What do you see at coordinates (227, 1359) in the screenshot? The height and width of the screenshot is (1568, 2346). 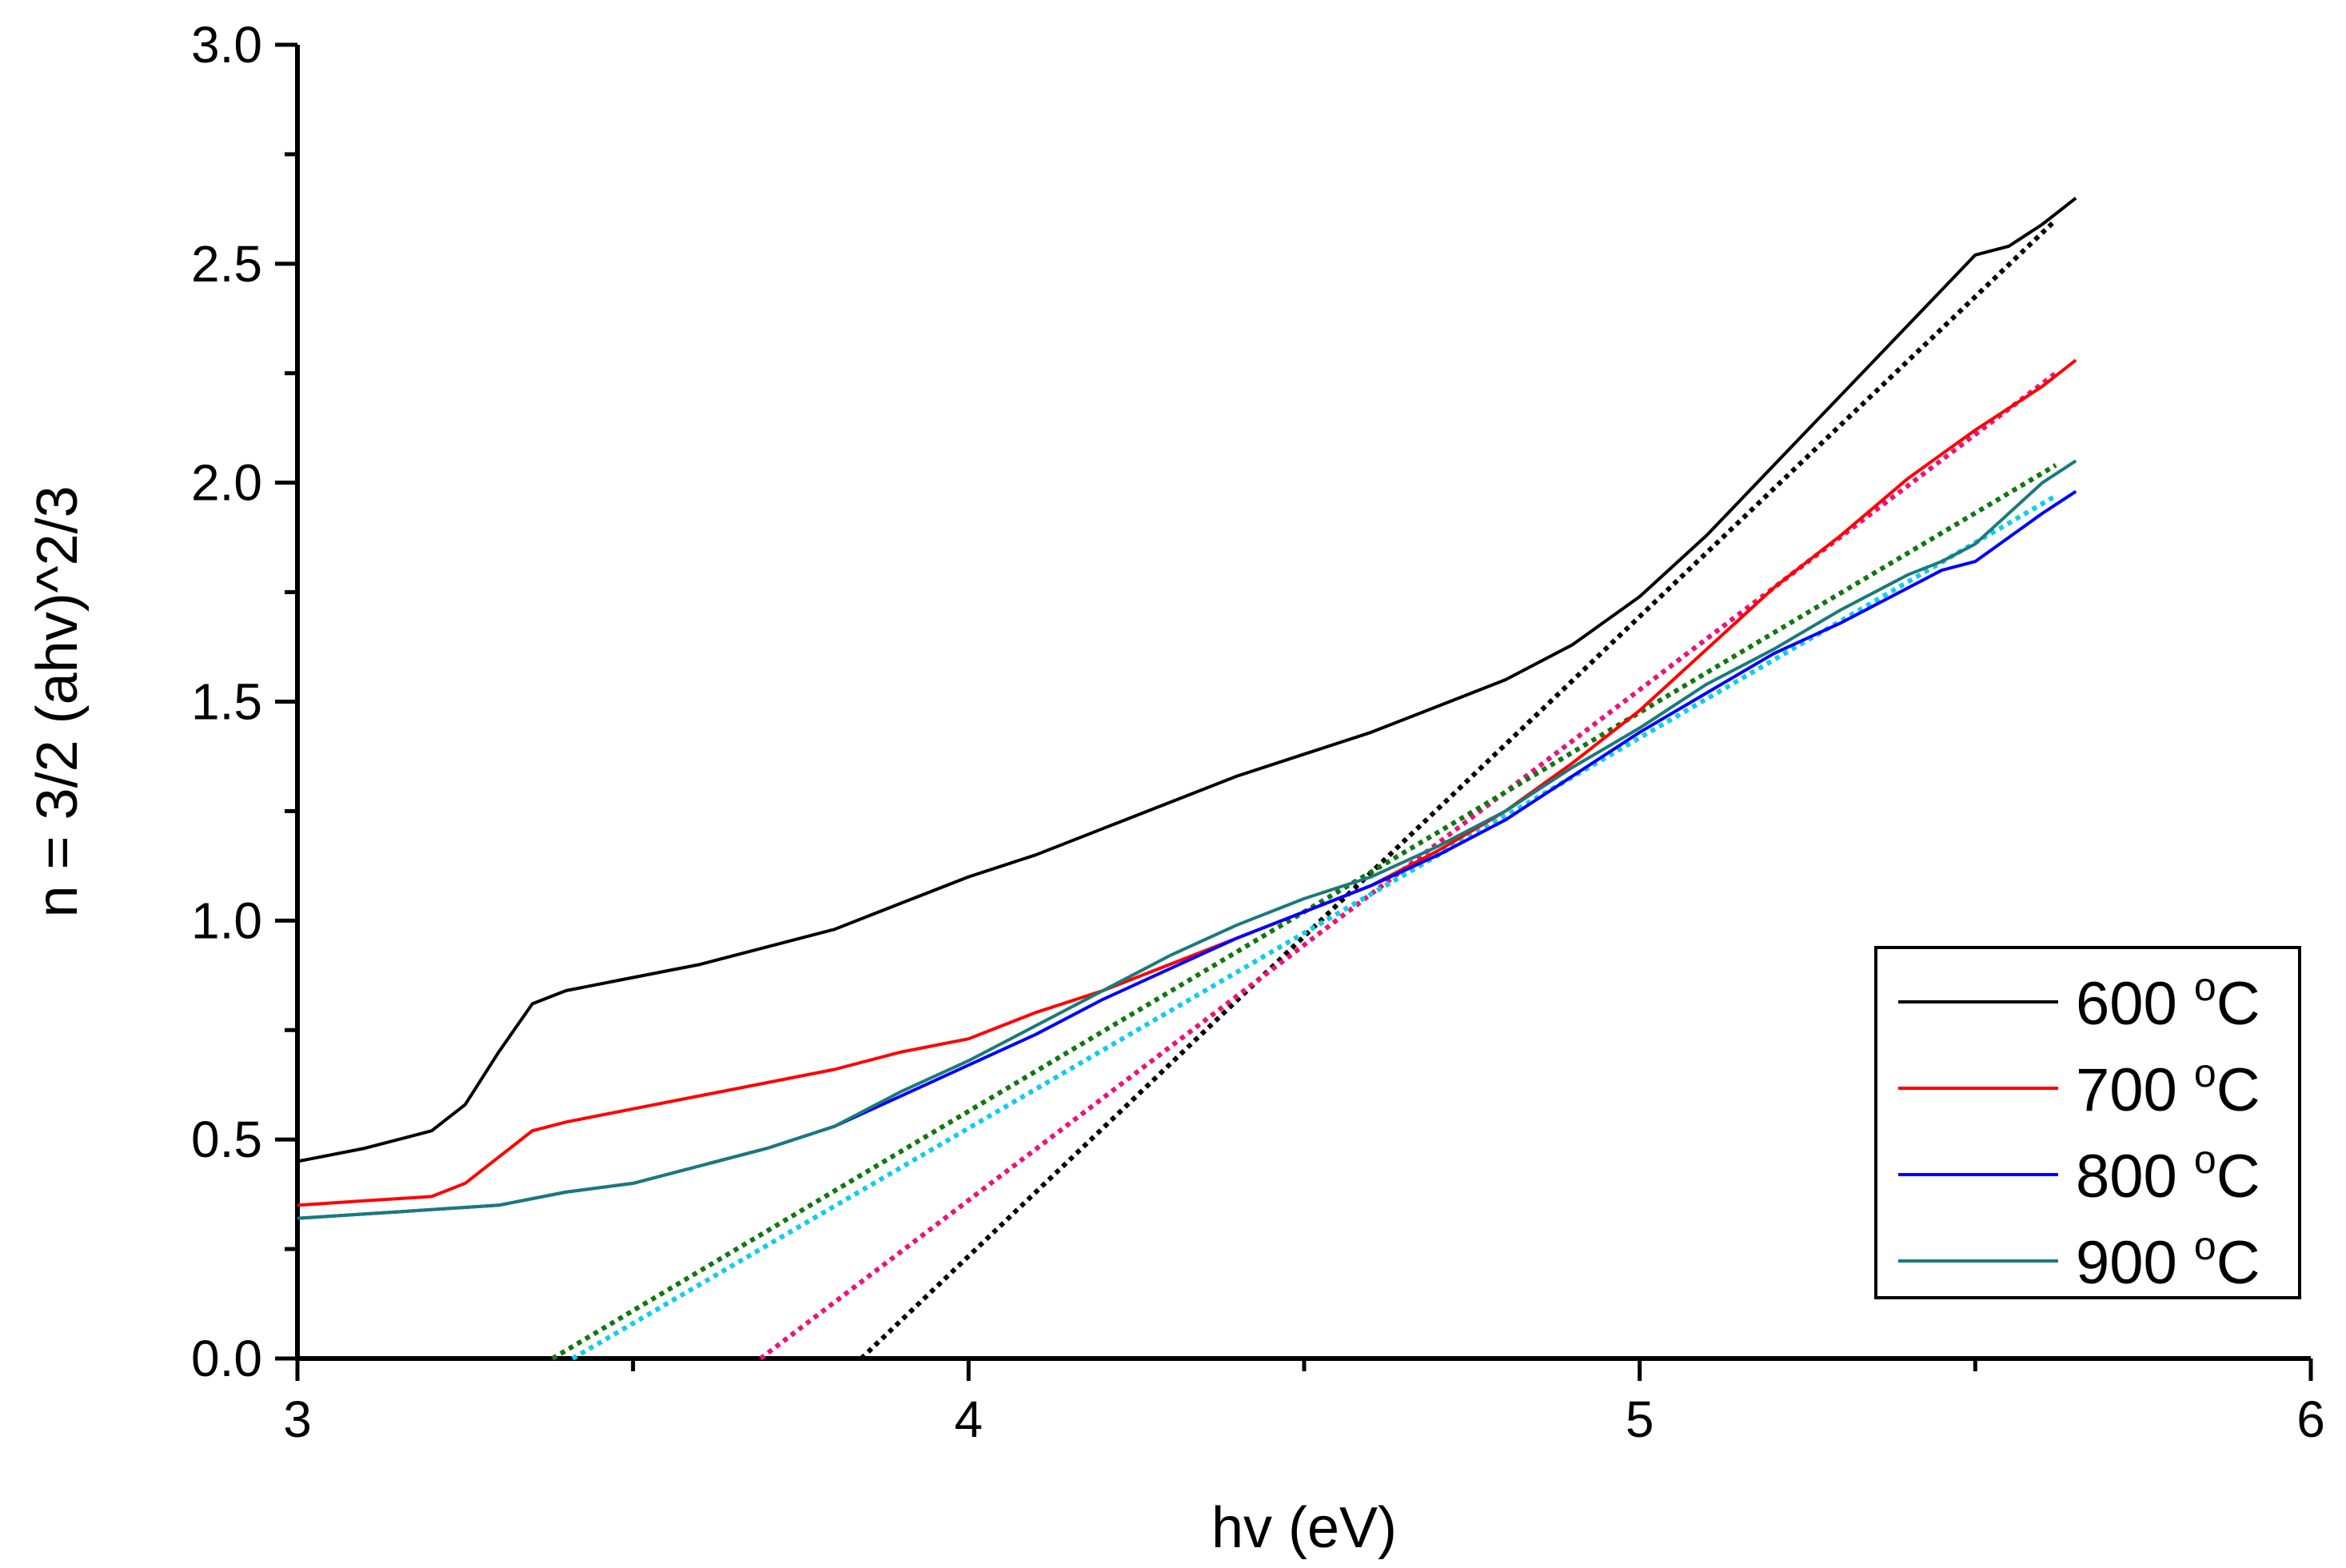 I see `y-tick-label: 0.0` at bounding box center [227, 1359].